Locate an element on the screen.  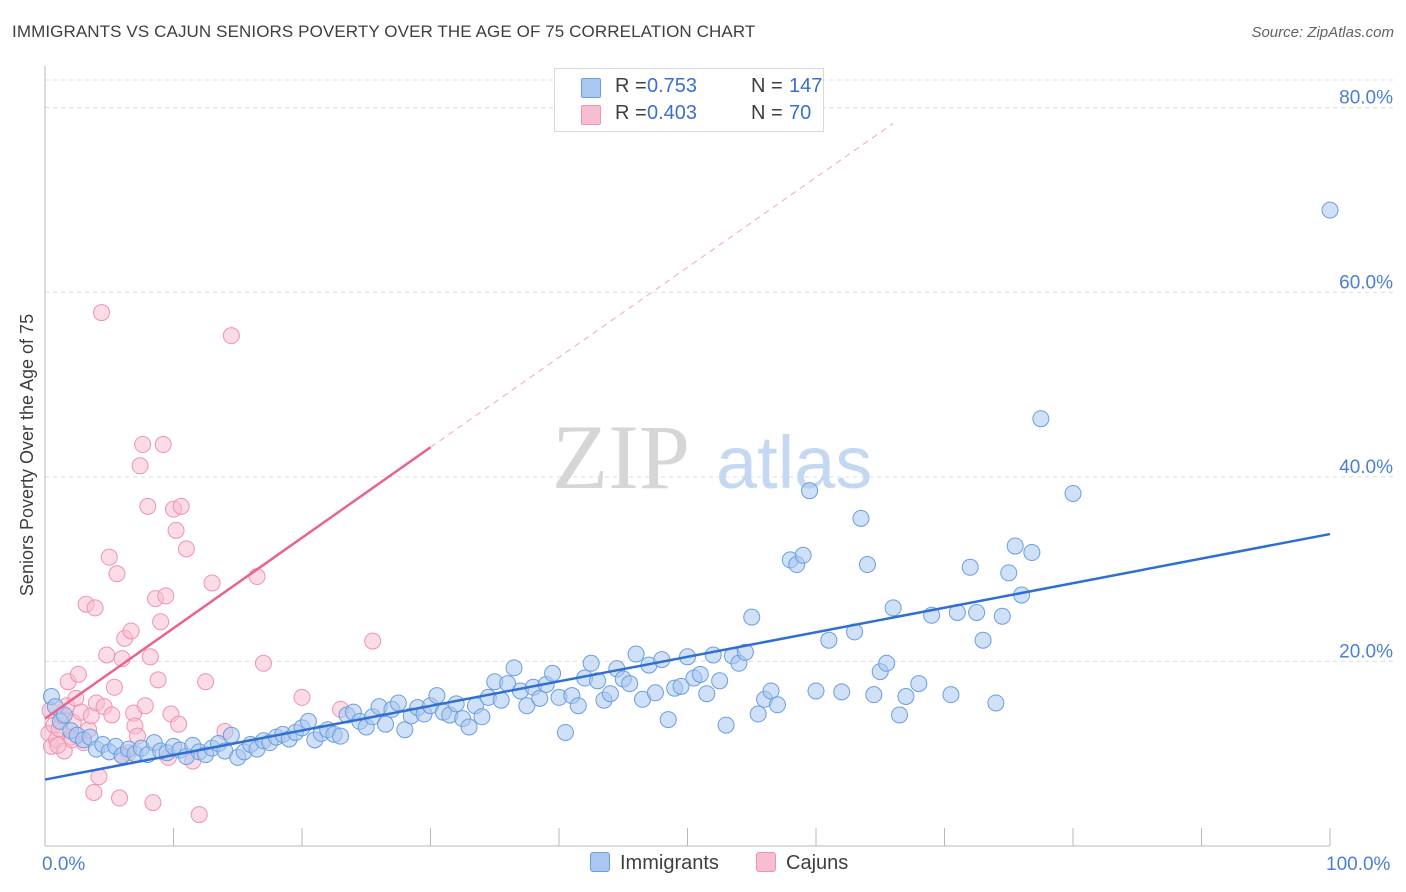
y-tick-label: 20.0% is located at coordinates (1366, 651).